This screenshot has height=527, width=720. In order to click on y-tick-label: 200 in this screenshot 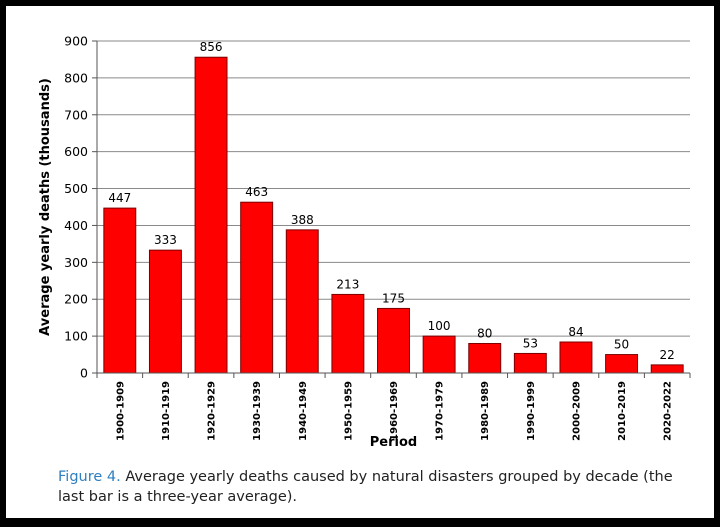, I will do `click(76, 299)`.